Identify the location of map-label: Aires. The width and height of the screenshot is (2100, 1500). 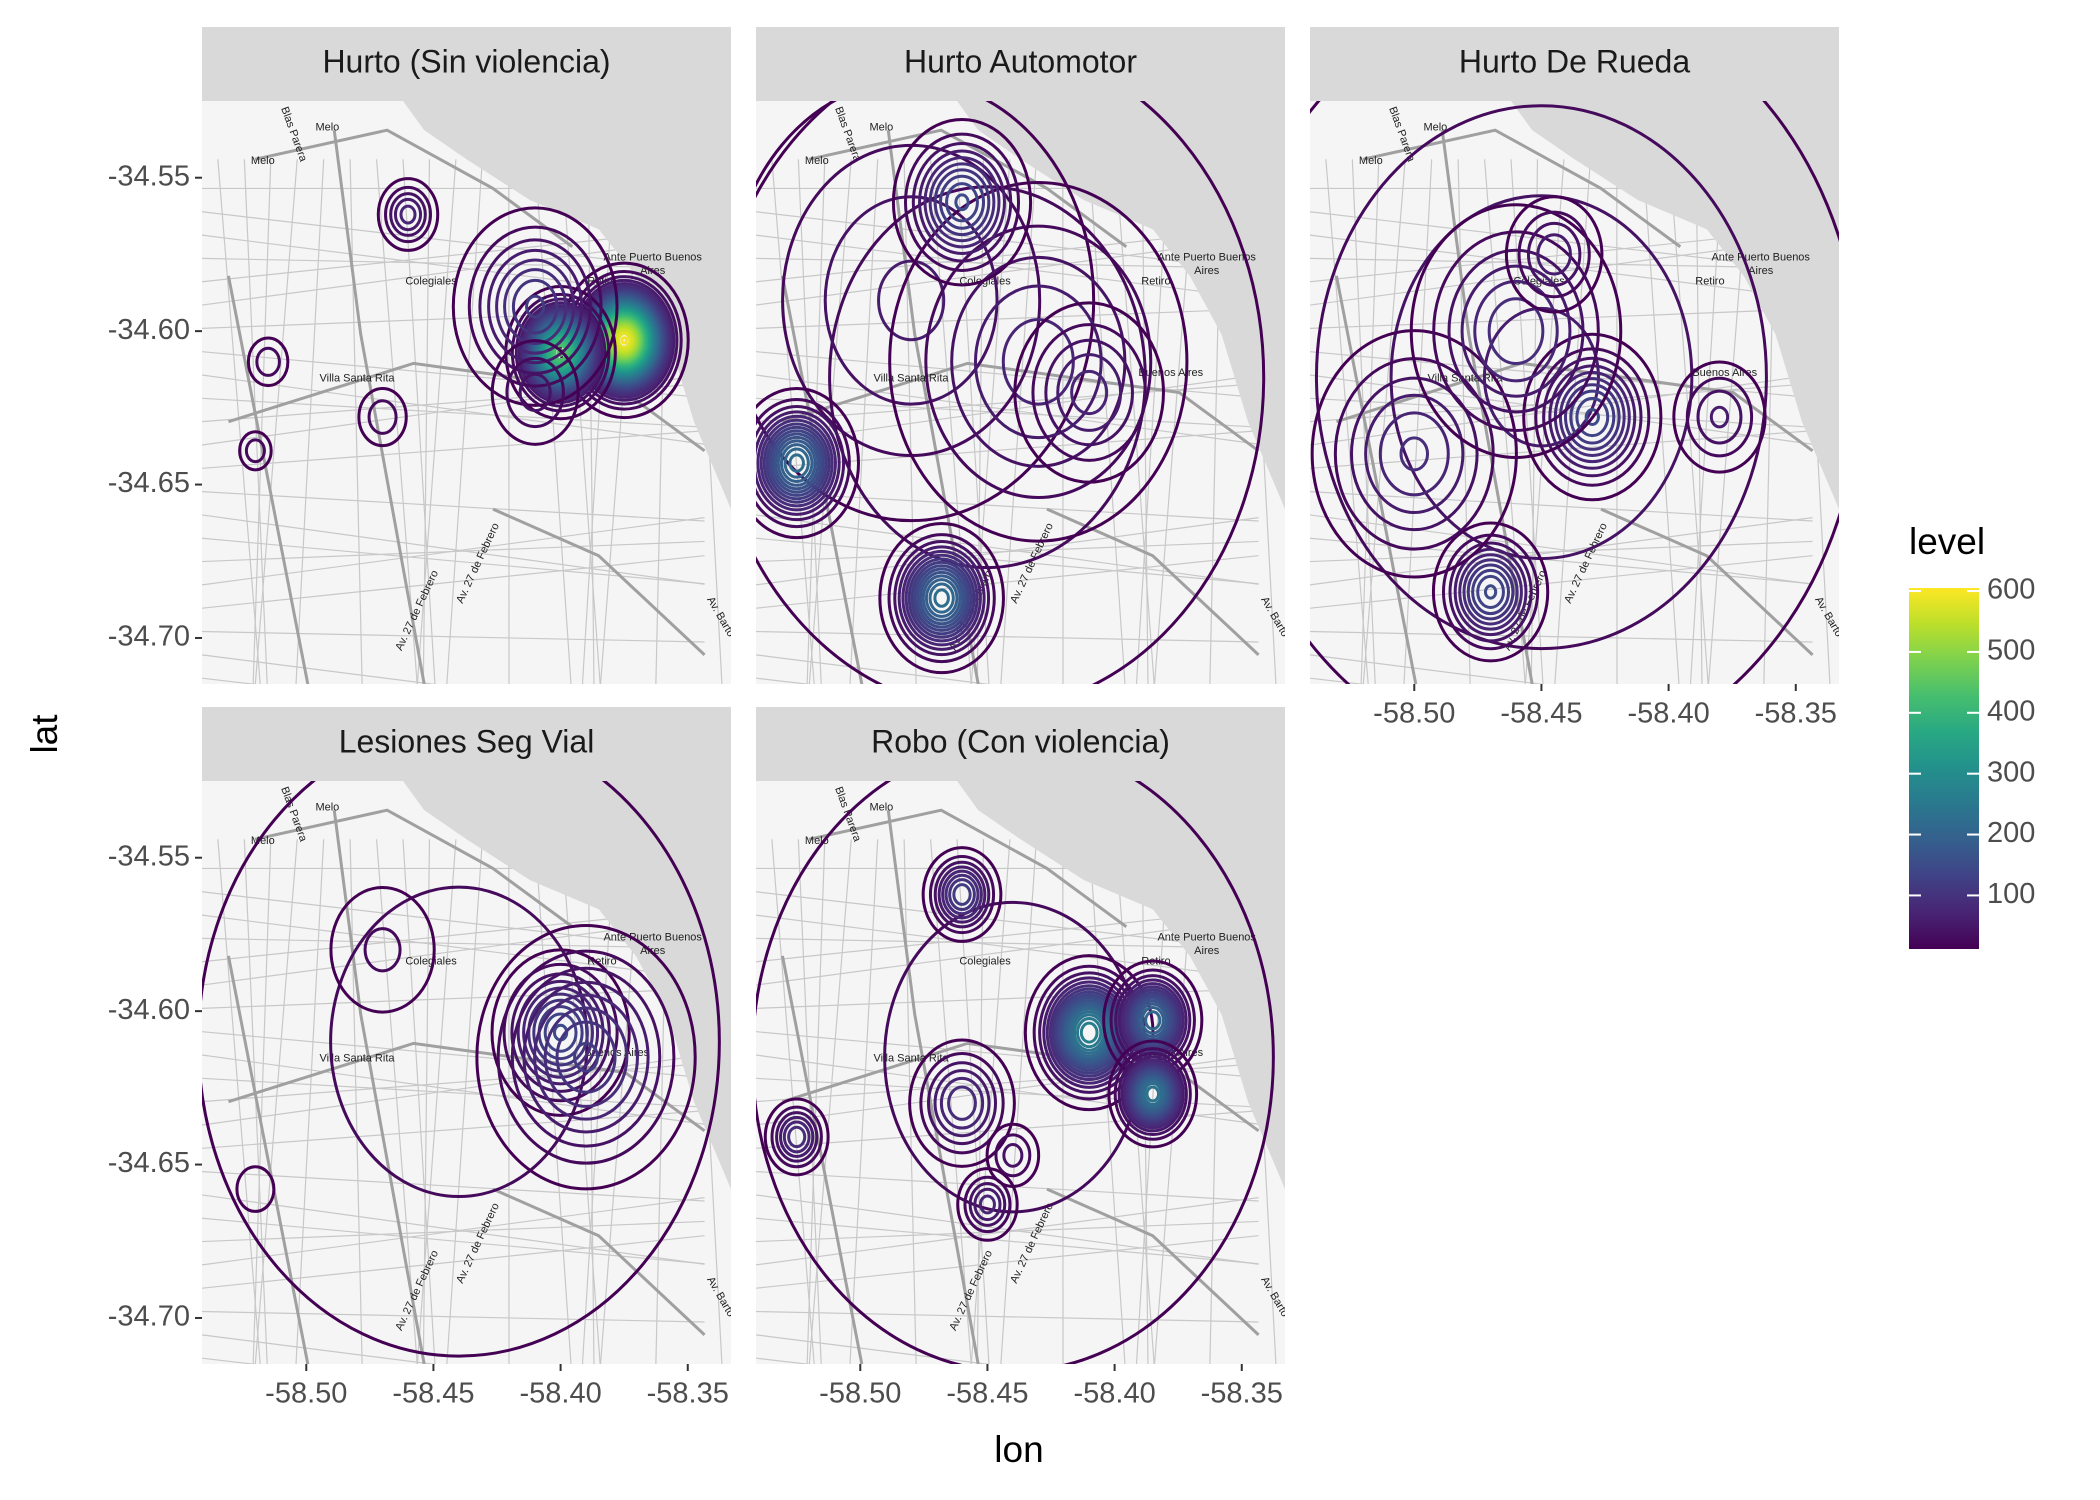
(1207, 951).